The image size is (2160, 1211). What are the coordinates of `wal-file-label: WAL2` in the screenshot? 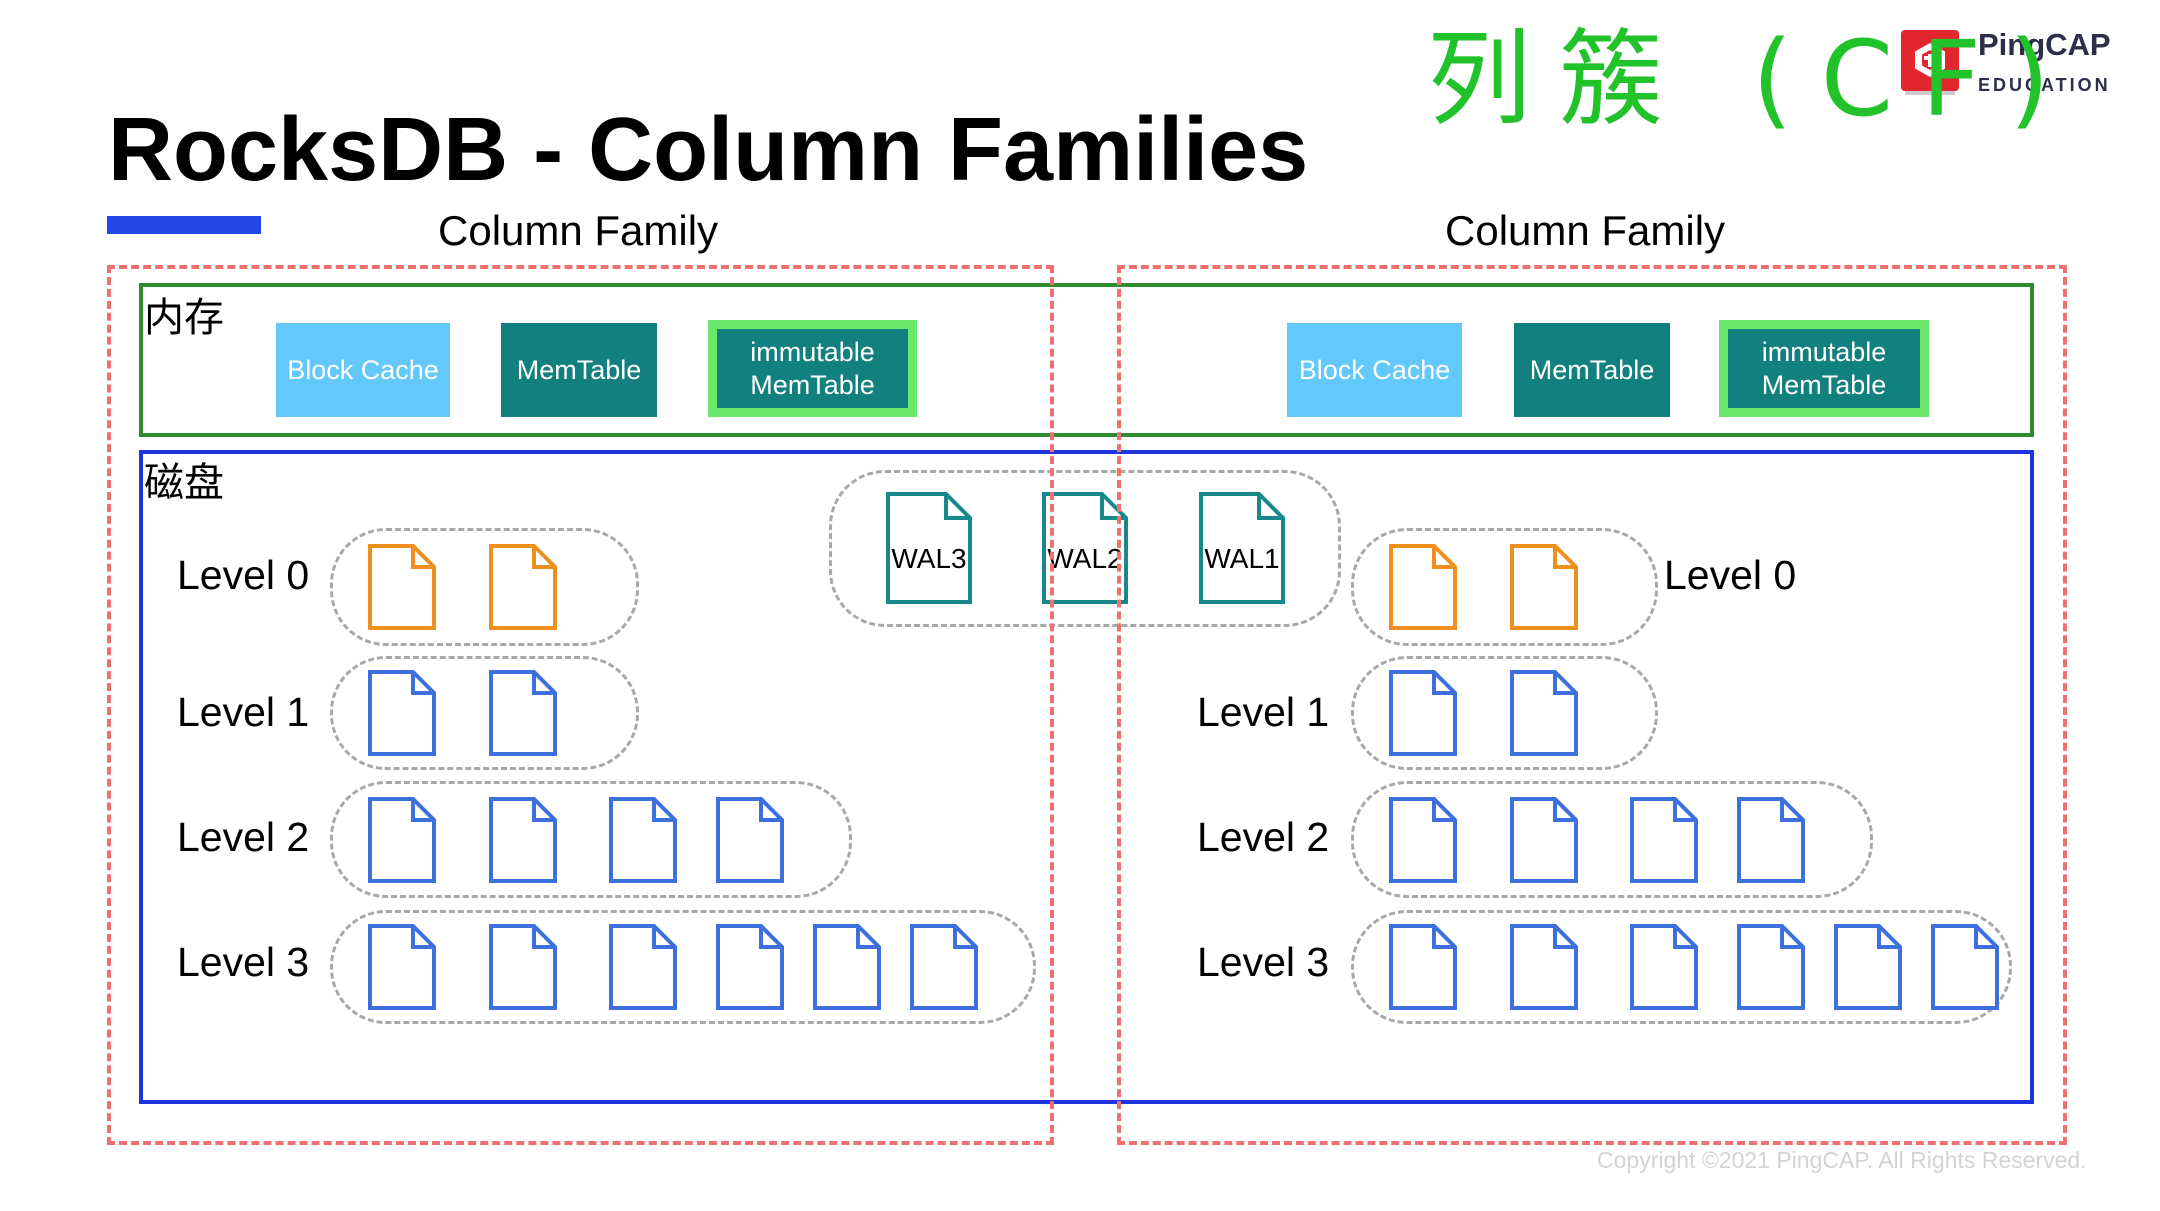 It's located at (1085, 558).